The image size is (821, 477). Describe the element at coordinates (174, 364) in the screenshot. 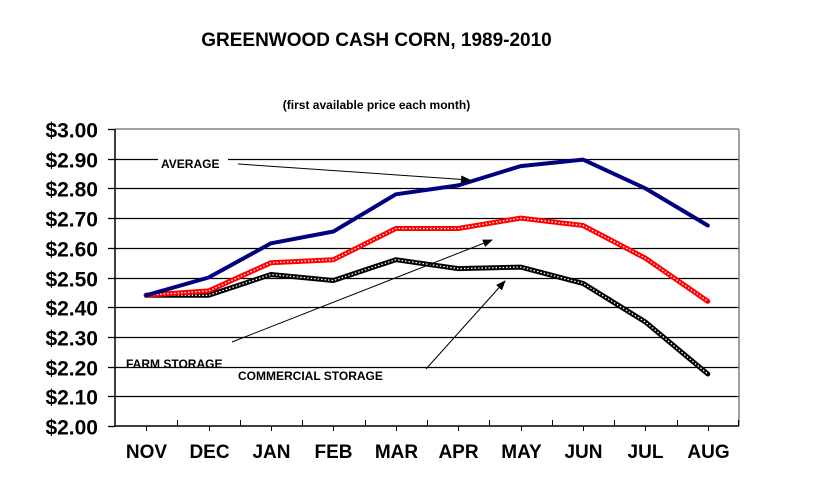

I see `annotation-label-farm-storage: FARM STORAGE` at that location.